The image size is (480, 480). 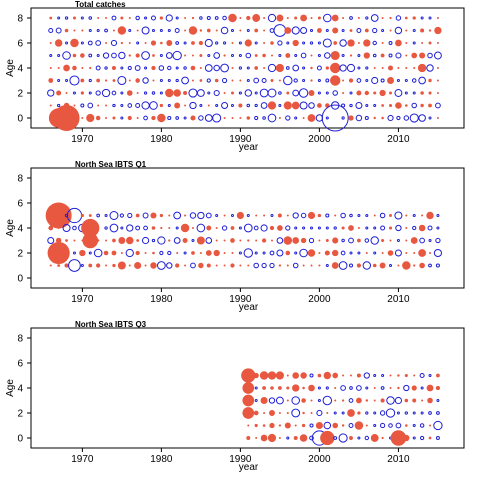 What do you see at coordinates (20, 339) in the screenshot?
I see `y-tick-label: 8` at bounding box center [20, 339].